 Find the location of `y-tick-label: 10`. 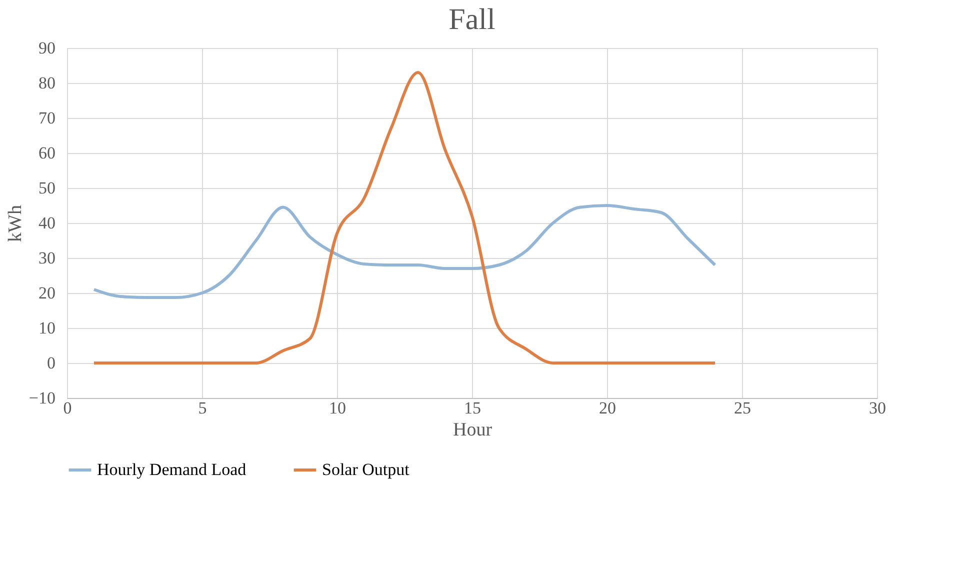

y-tick-label: 10 is located at coordinates (47, 328).